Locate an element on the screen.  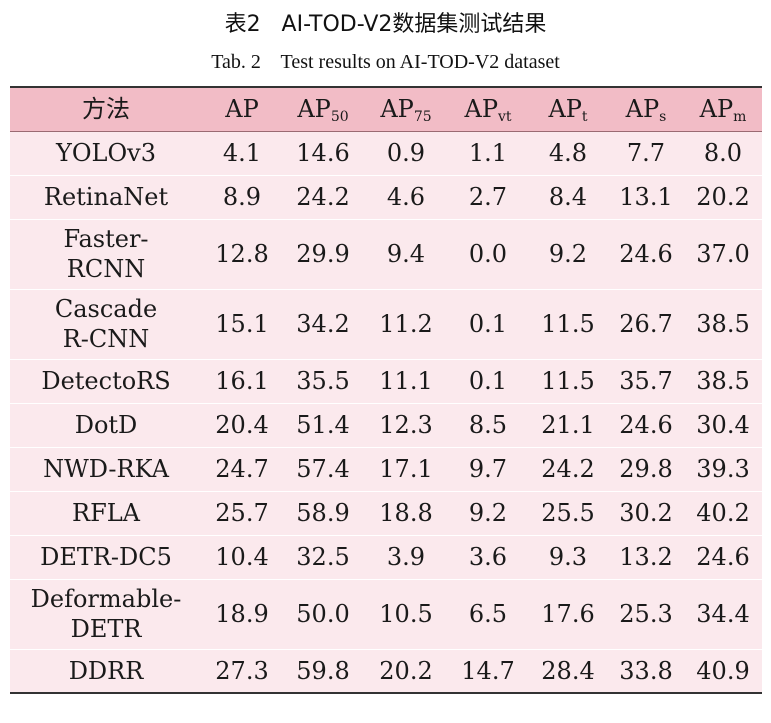
value-cell: 30.4 is located at coordinates (723, 425).